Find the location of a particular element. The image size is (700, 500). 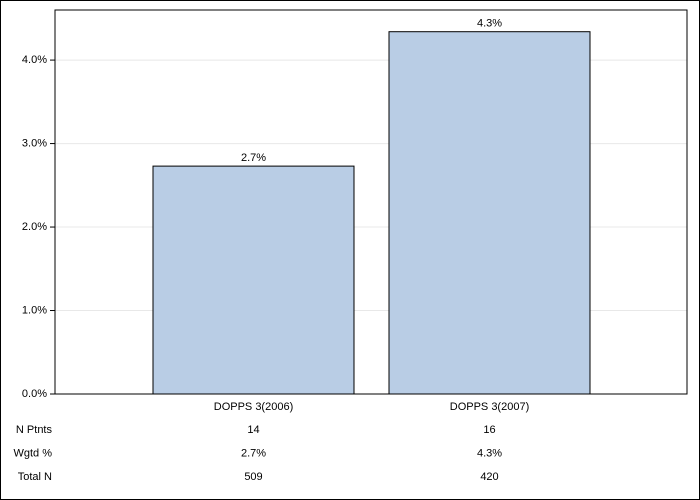

table-cell: 509 is located at coordinates (253, 477).